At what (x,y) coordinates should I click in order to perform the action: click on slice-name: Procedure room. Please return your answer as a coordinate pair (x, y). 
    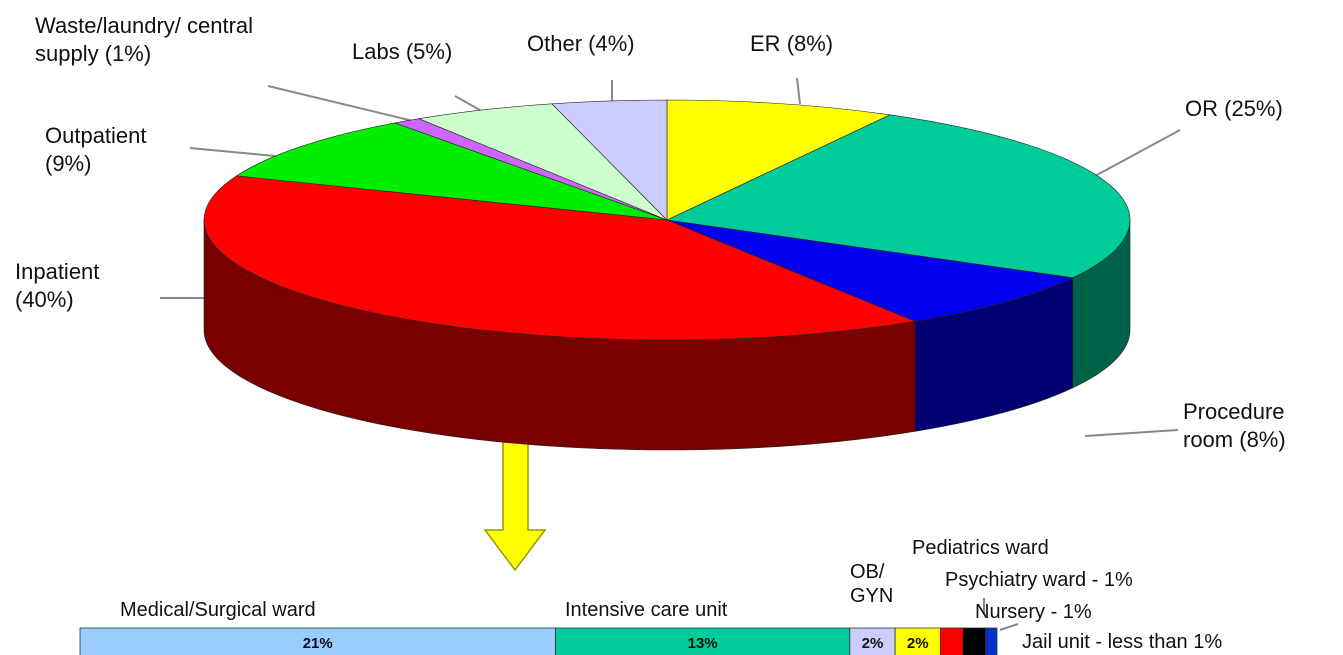
    Looking at the image, I should click on (1234, 425).